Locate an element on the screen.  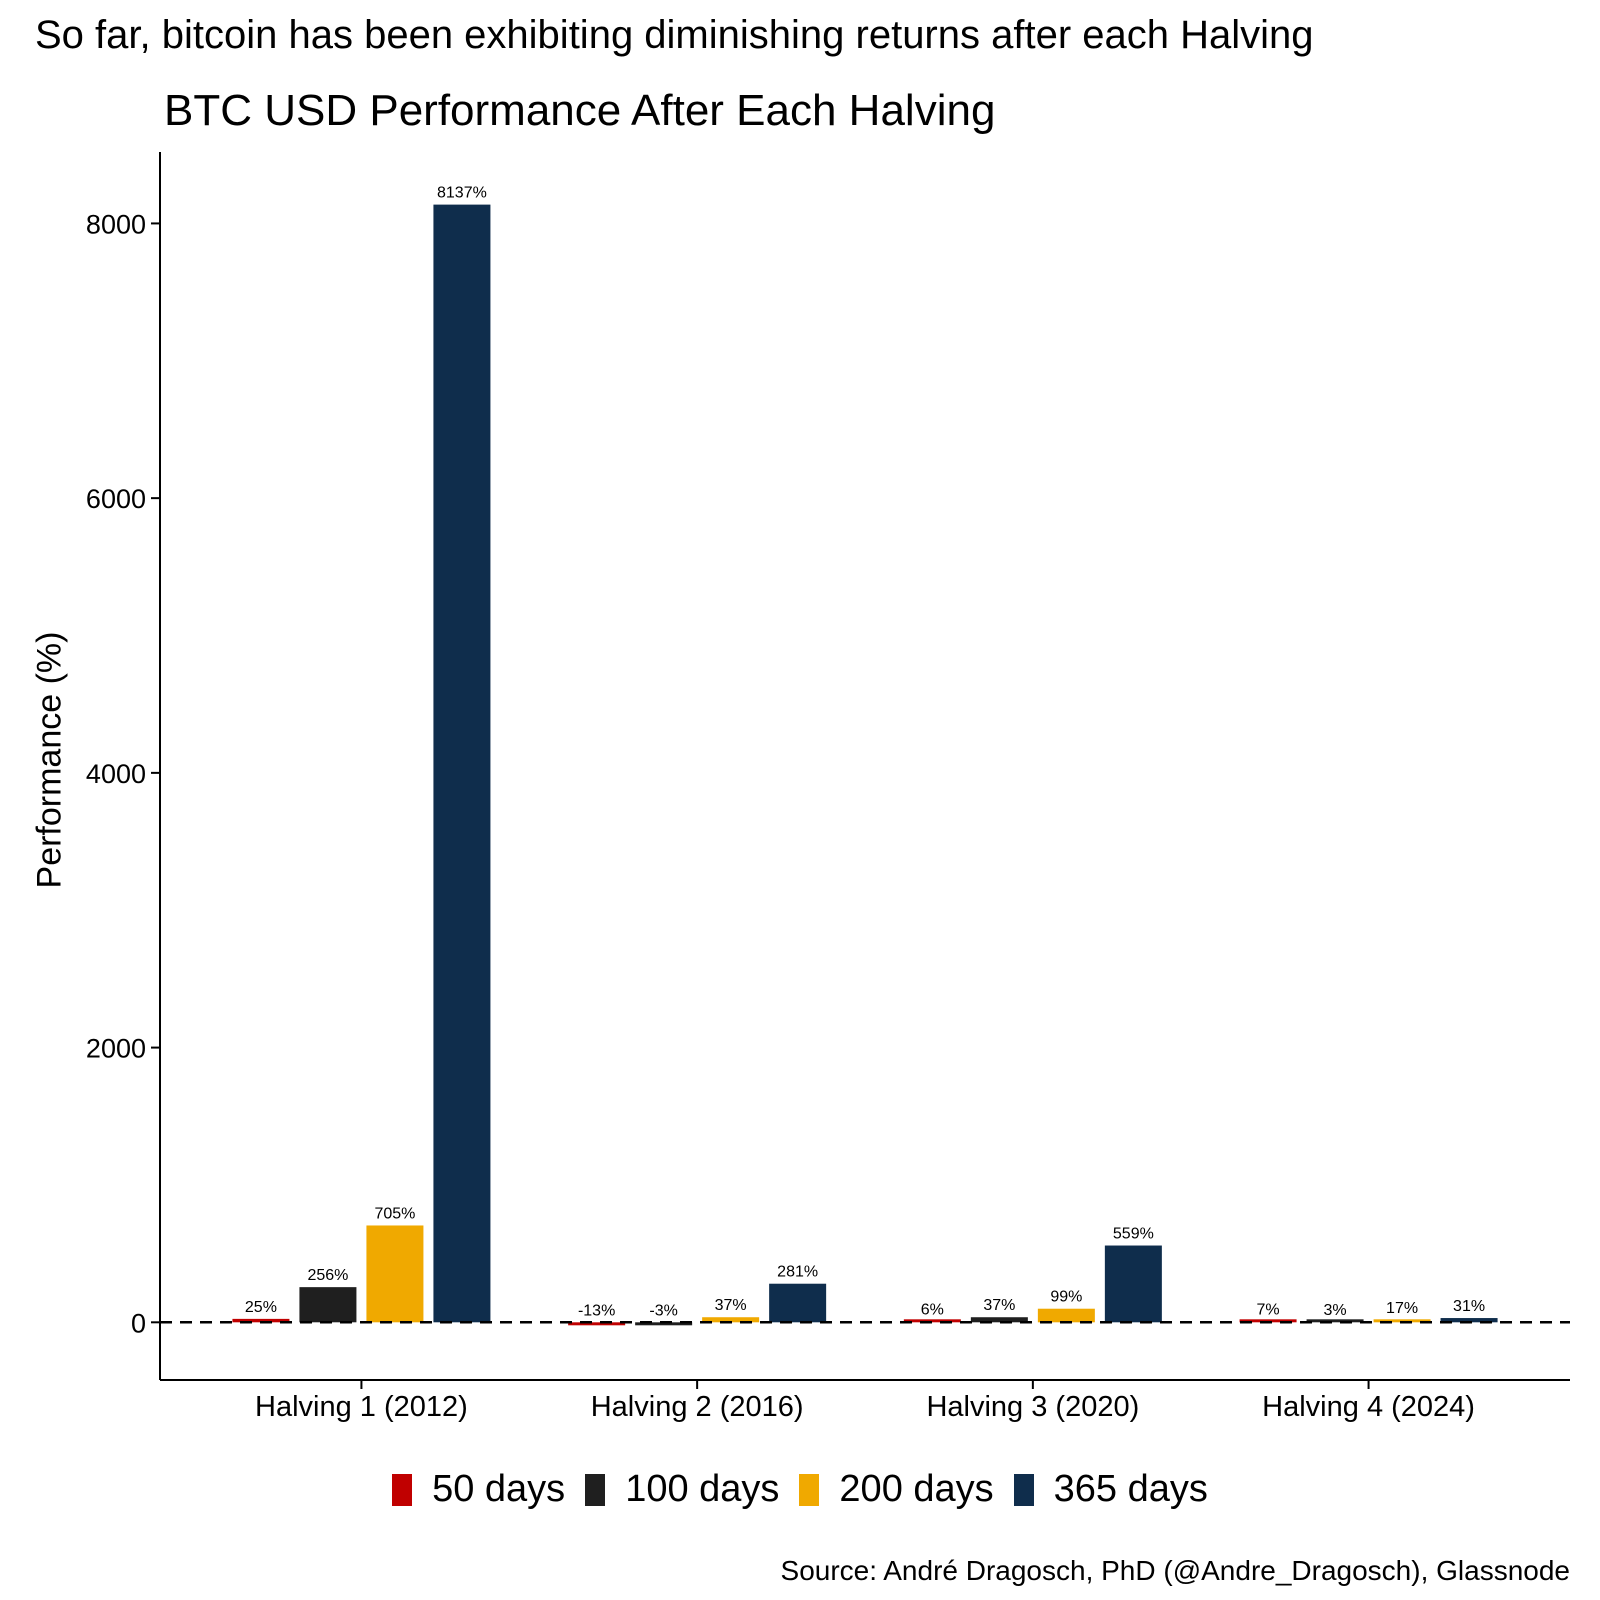
y-tick-label: 8000 is located at coordinates (116, 224).